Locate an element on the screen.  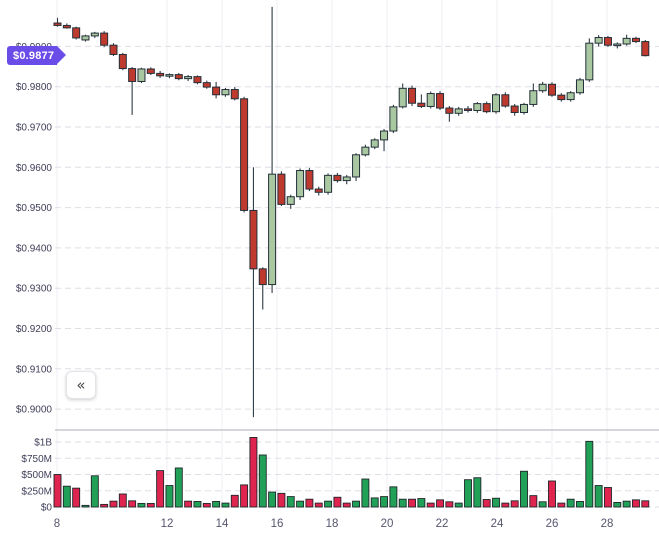
time-axis-tick: 12 is located at coordinates (167, 524).